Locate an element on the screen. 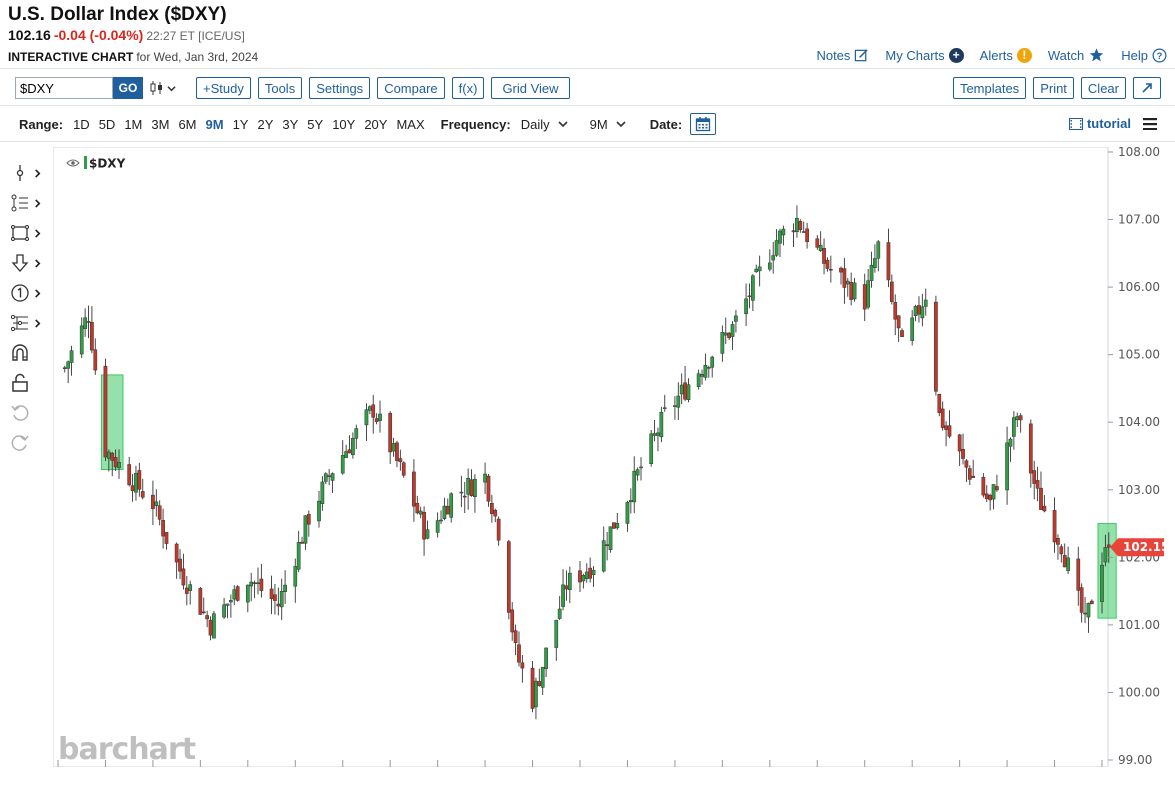  function-button: f(x) is located at coordinates (468, 88).